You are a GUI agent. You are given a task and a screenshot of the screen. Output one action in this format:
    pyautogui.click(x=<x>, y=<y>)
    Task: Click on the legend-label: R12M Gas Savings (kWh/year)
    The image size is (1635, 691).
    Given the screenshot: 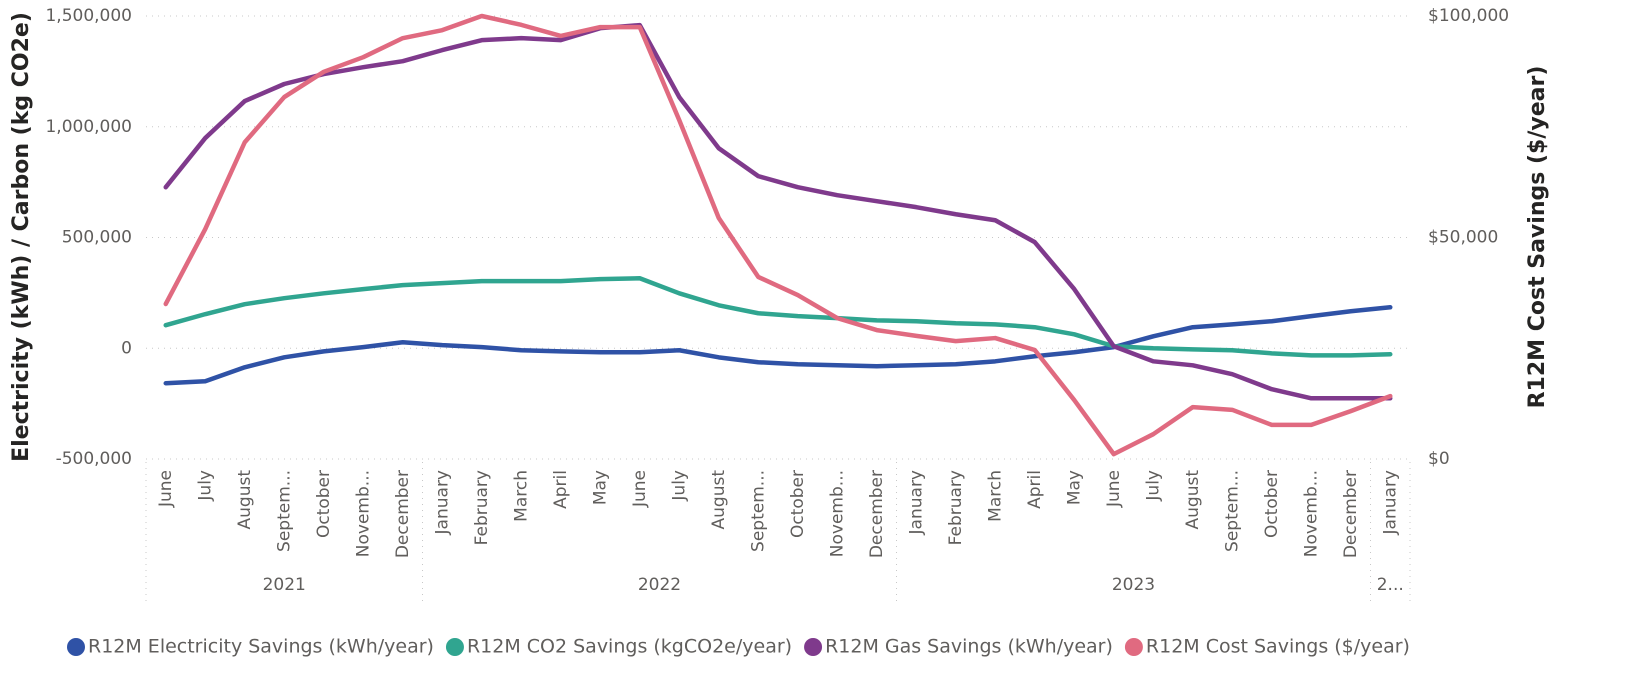 What is the action you would take?
    pyautogui.click(x=969, y=647)
    